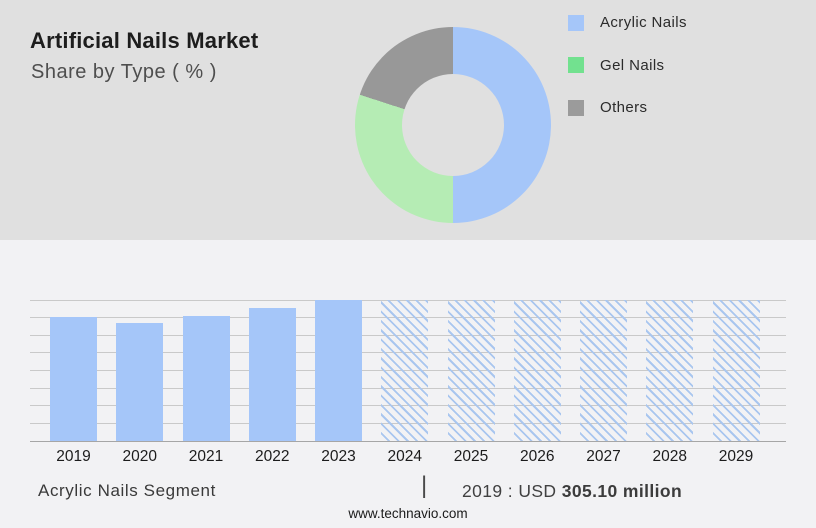 This screenshot has width=816, height=528. Describe the element at coordinates (736, 456) in the screenshot. I see `x-tick-label: 2029` at that location.